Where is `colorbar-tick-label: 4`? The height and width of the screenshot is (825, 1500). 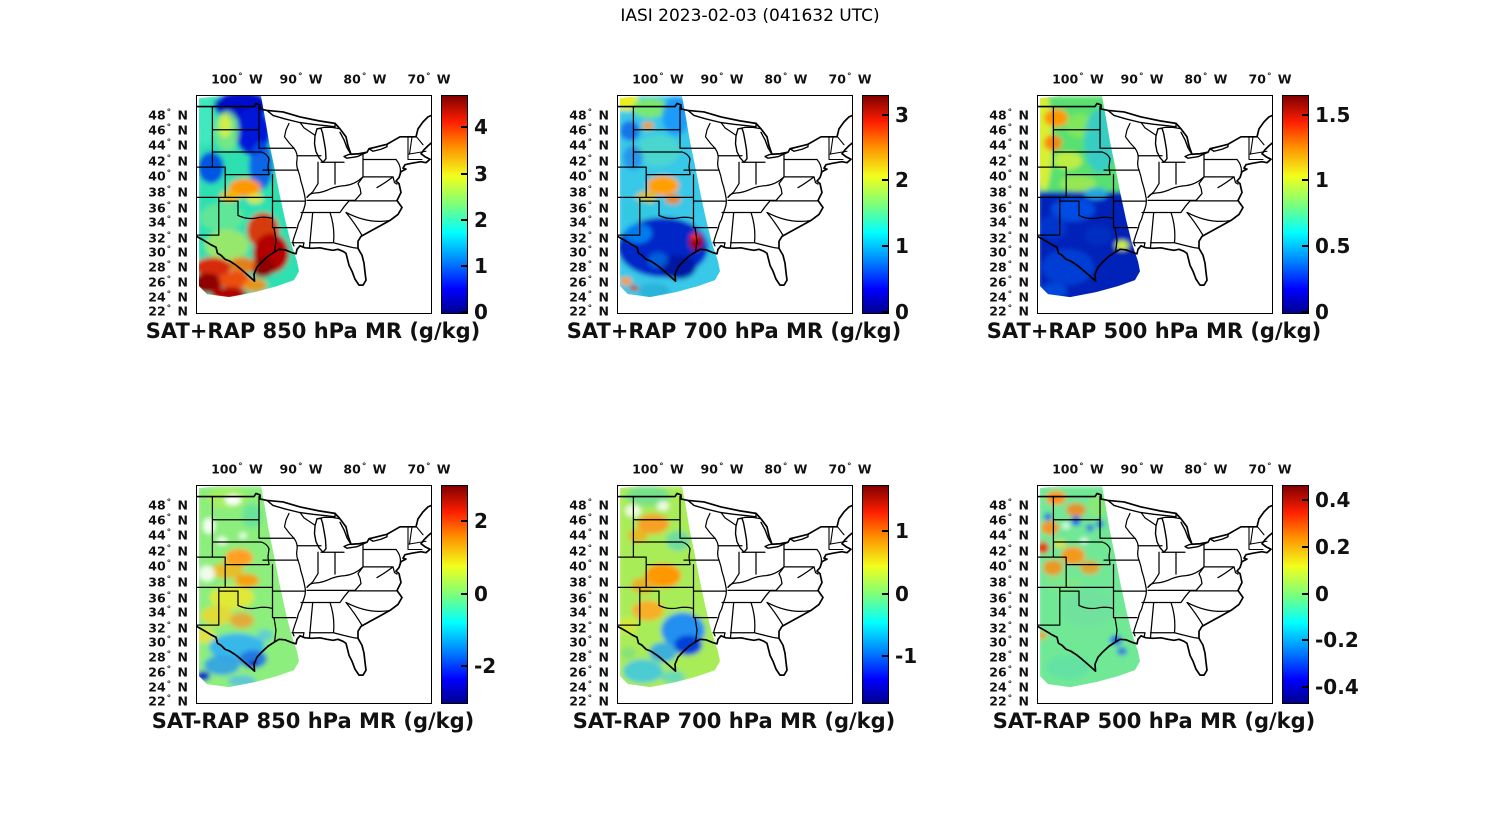
colorbar-tick-label: 4 is located at coordinates (481, 127).